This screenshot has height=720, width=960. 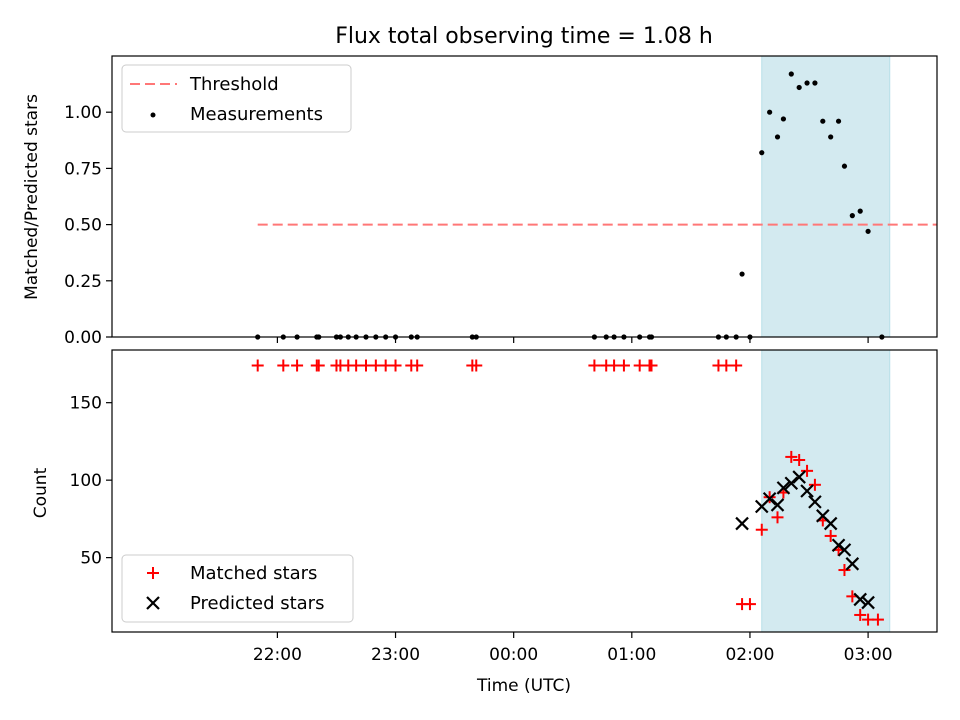 What do you see at coordinates (868, 655) in the screenshot?
I see `bottom-xtick-label: 03:00` at bounding box center [868, 655].